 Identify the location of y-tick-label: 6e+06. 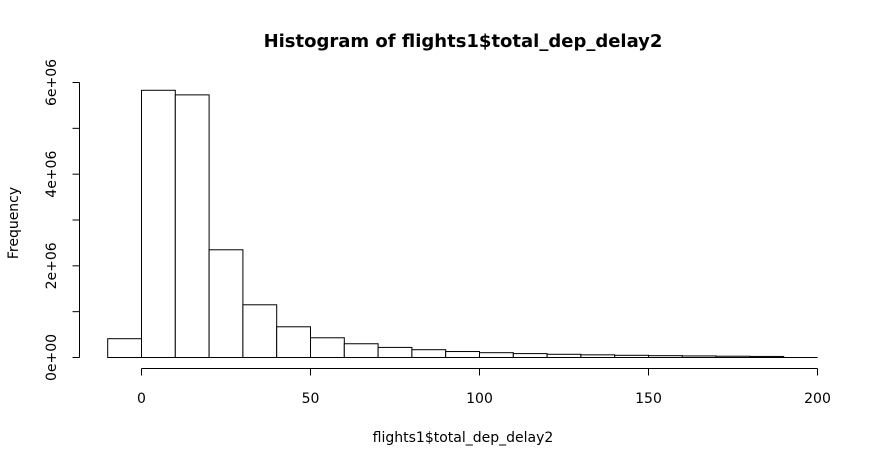
(52, 82).